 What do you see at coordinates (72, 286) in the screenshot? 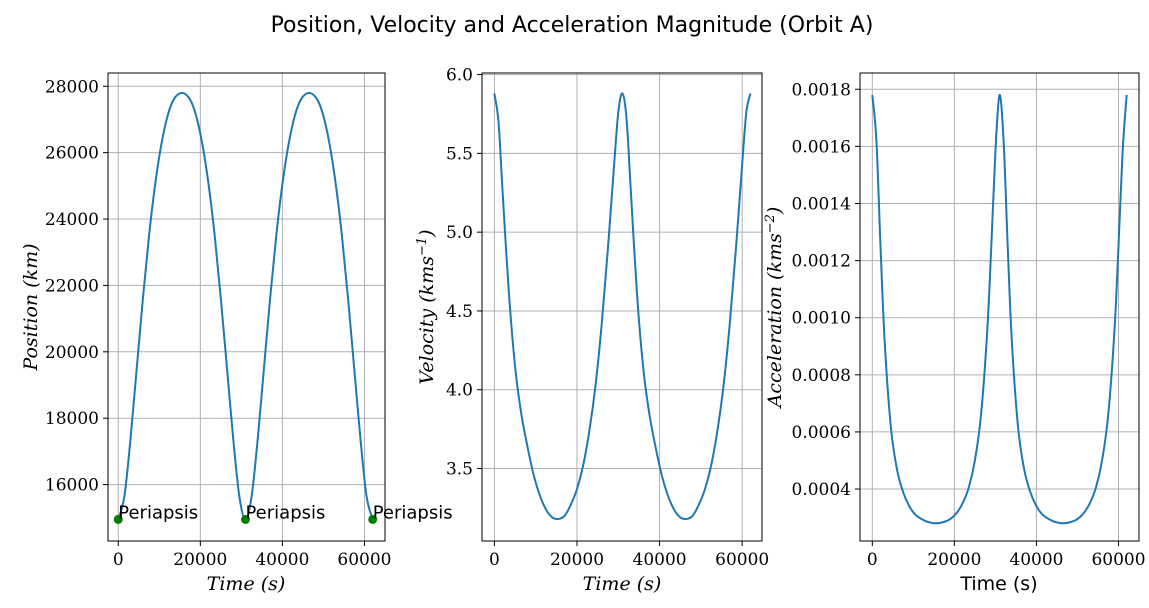
I see `position-y-tick-label: 22000` at bounding box center [72, 286].